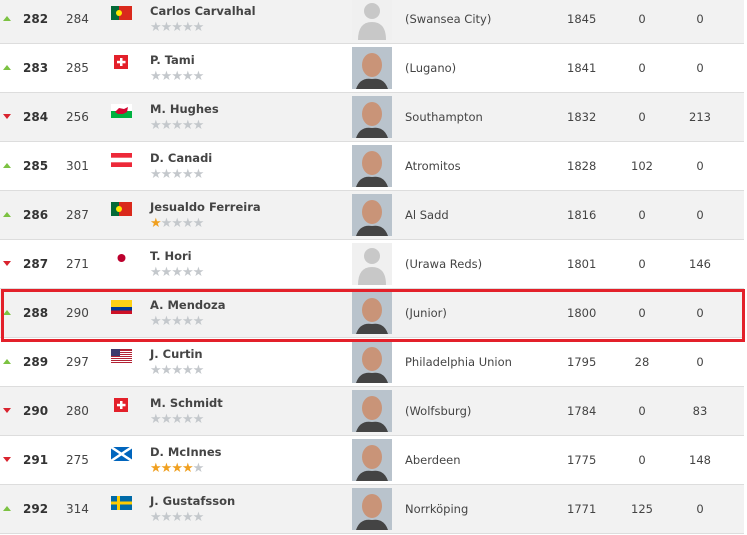 The image size is (747, 535). What do you see at coordinates (186, 452) in the screenshot?
I see `coach-name-link: D. McInnes` at bounding box center [186, 452].